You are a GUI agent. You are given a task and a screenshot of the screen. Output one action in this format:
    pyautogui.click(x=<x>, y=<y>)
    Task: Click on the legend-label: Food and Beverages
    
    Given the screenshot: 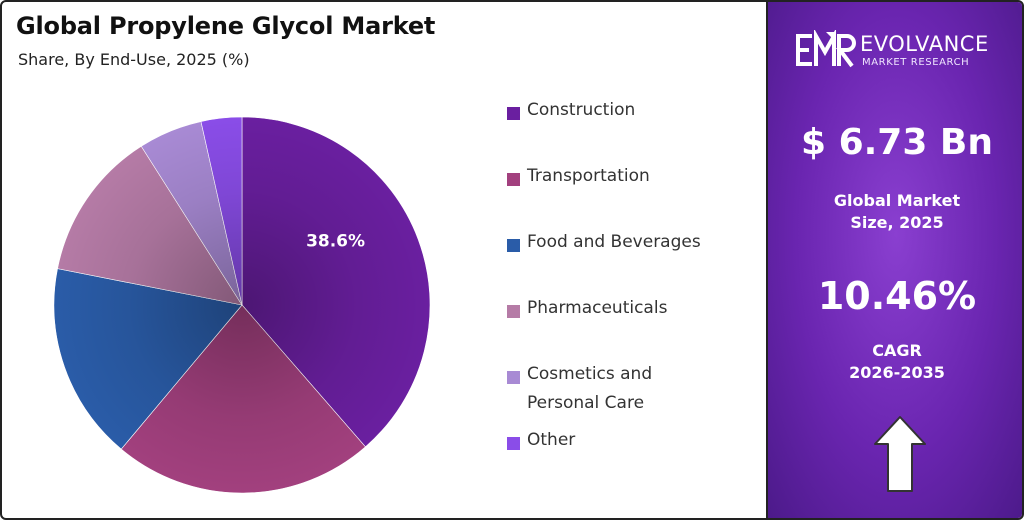 What is the action you would take?
    pyautogui.click(x=614, y=242)
    